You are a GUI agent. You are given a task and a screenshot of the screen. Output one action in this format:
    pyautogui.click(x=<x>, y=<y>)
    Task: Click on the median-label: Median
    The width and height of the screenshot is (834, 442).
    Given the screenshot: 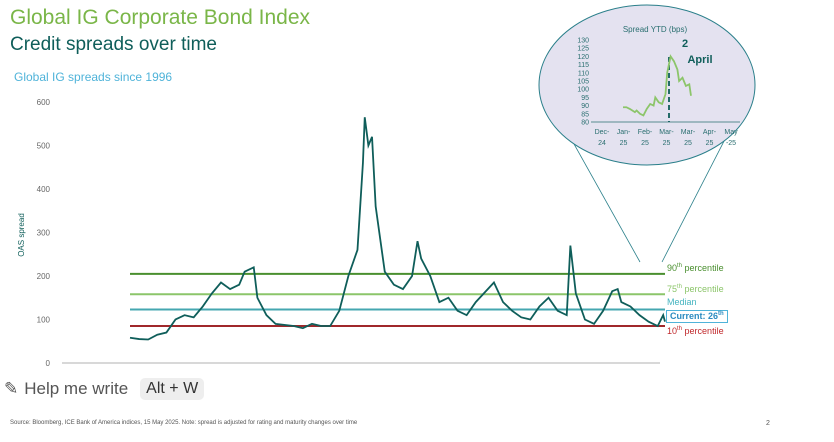 What is the action you would take?
    pyautogui.click(x=682, y=302)
    